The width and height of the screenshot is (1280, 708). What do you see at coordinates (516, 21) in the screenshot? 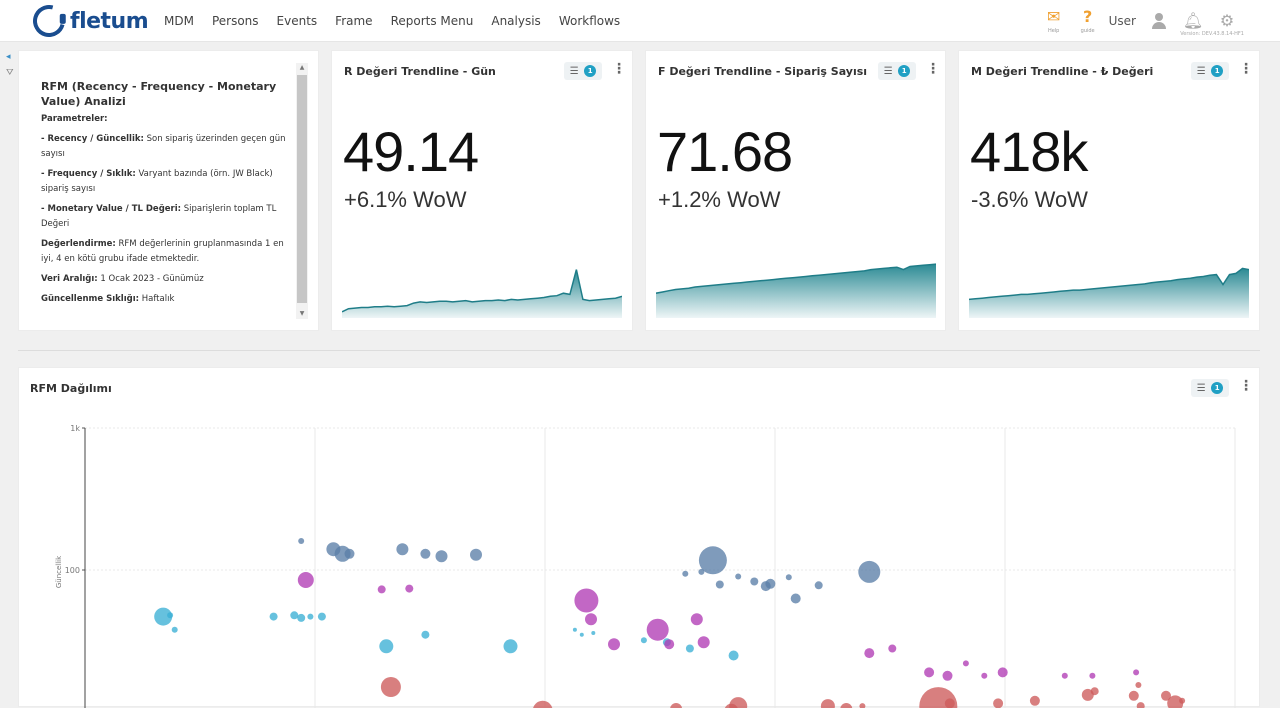
I see `nav-item-analysis: Analysis` at bounding box center [516, 21].